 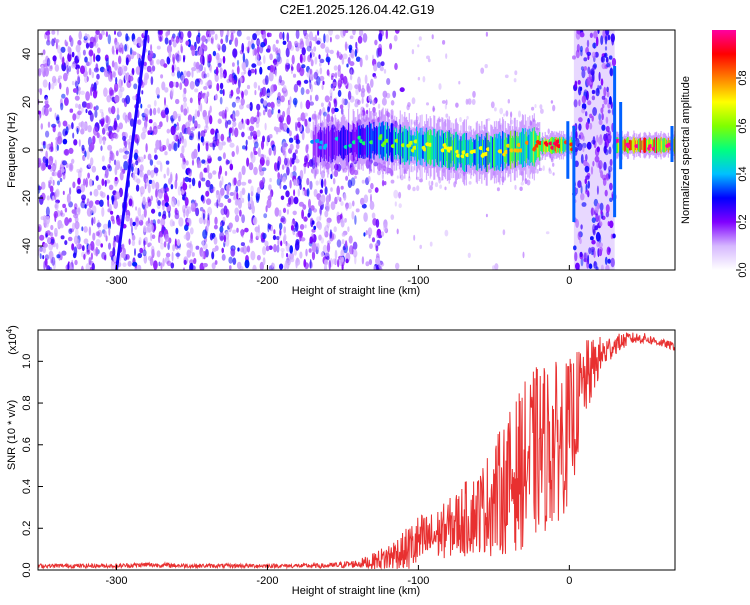 What do you see at coordinates (338, 576) in the screenshot?
I see `snr-x-ticks: -300 -200 -100 0` at bounding box center [338, 576].